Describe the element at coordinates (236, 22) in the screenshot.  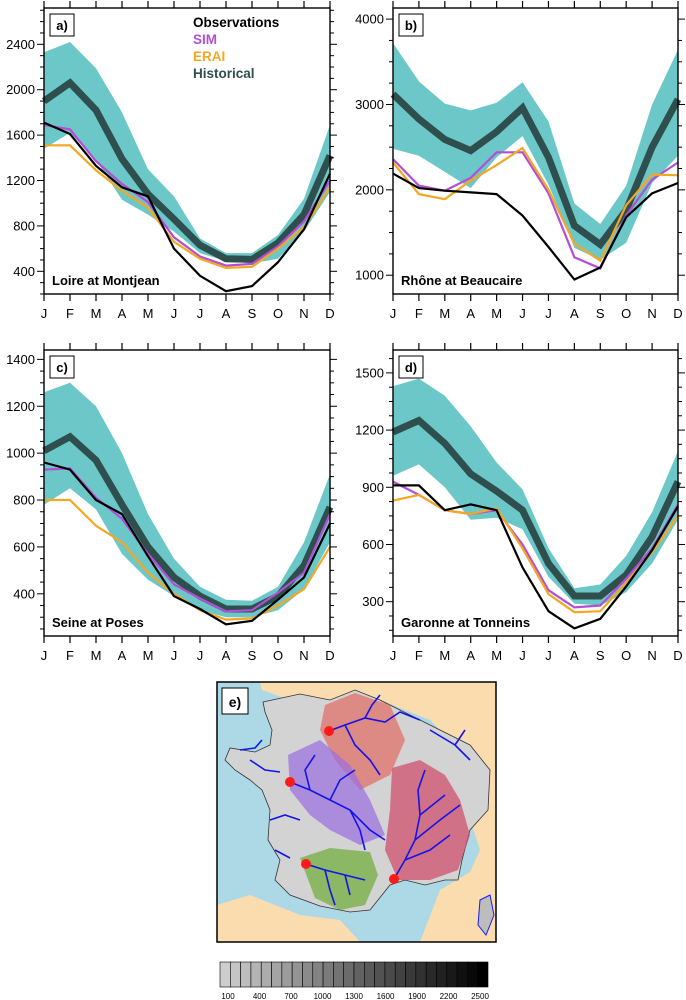
I see `legend-item-observations: Observations` at that location.